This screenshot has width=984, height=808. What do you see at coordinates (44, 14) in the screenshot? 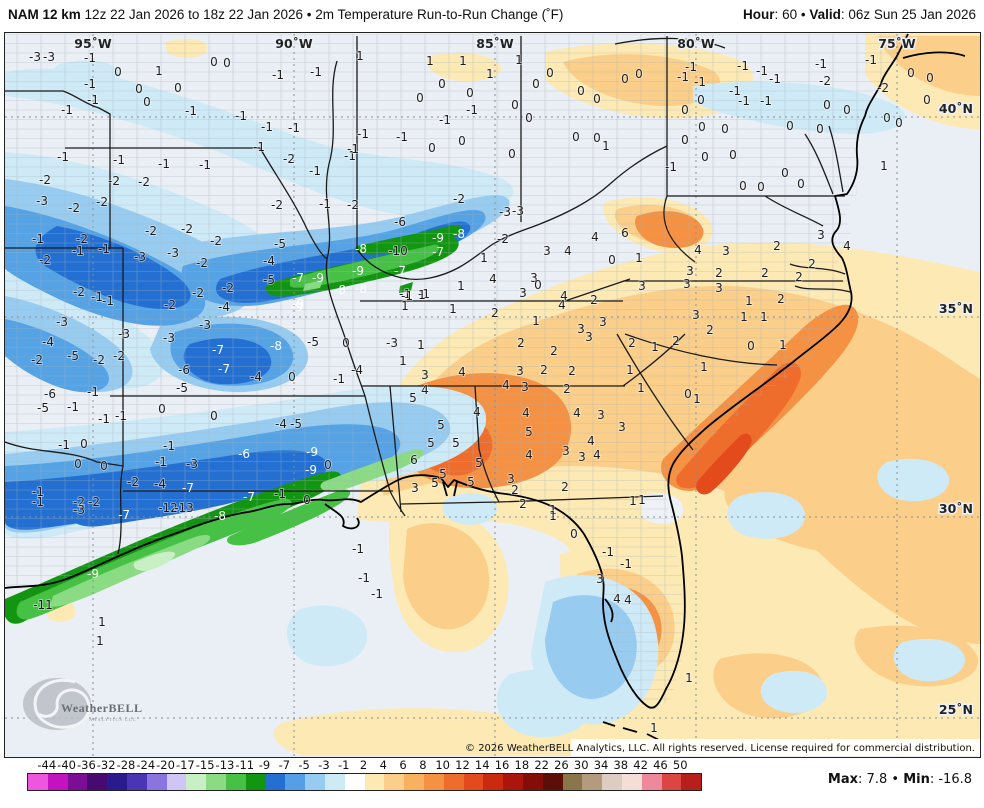
I see `model-name: NAM 12 km` at bounding box center [44, 14].